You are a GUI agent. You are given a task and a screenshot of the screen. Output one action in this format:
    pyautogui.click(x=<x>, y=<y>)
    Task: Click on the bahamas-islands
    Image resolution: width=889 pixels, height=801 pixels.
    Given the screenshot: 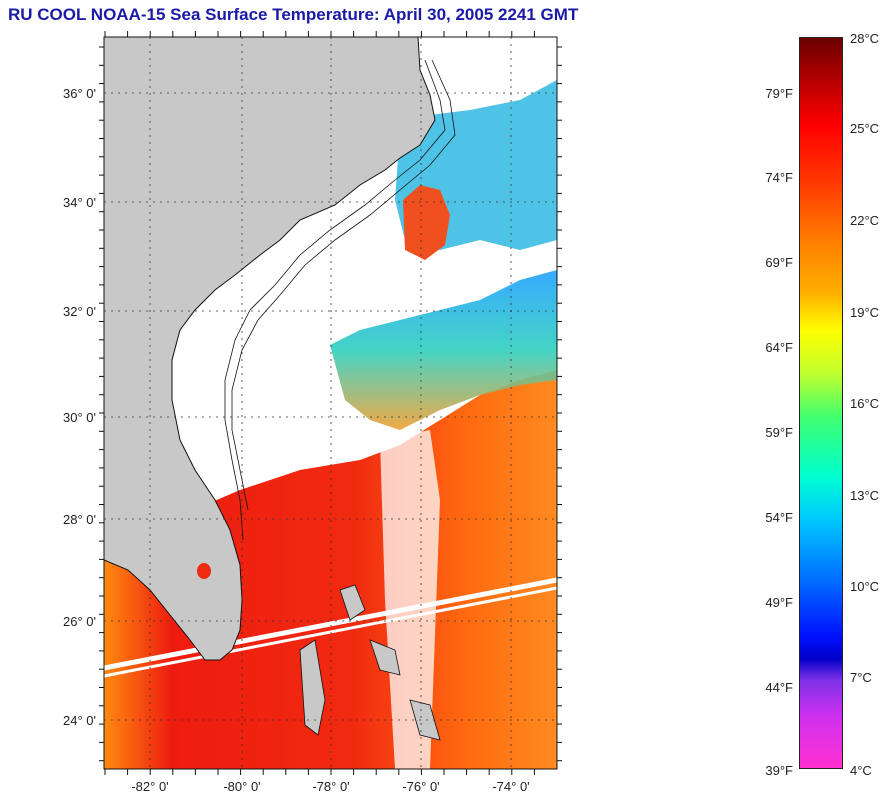 What is the action you would take?
    pyautogui.click(x=370, y=662)
    